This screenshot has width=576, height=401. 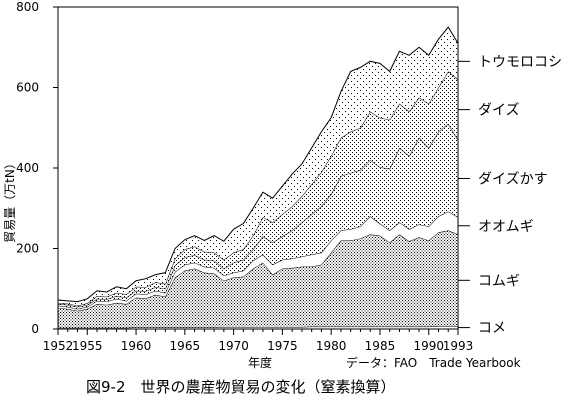 I want to click on x-tick-label: 1985, so click(x=380, y=346).